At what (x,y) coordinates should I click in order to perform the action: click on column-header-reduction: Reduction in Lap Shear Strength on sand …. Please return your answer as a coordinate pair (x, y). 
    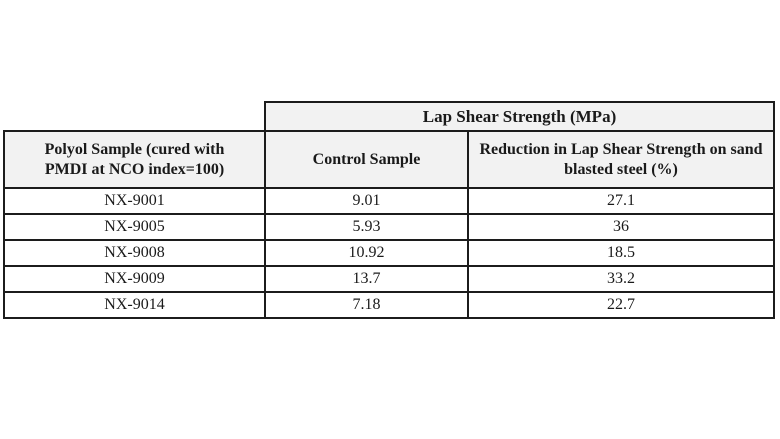
    Looking at the image, I should click on (621, 159).